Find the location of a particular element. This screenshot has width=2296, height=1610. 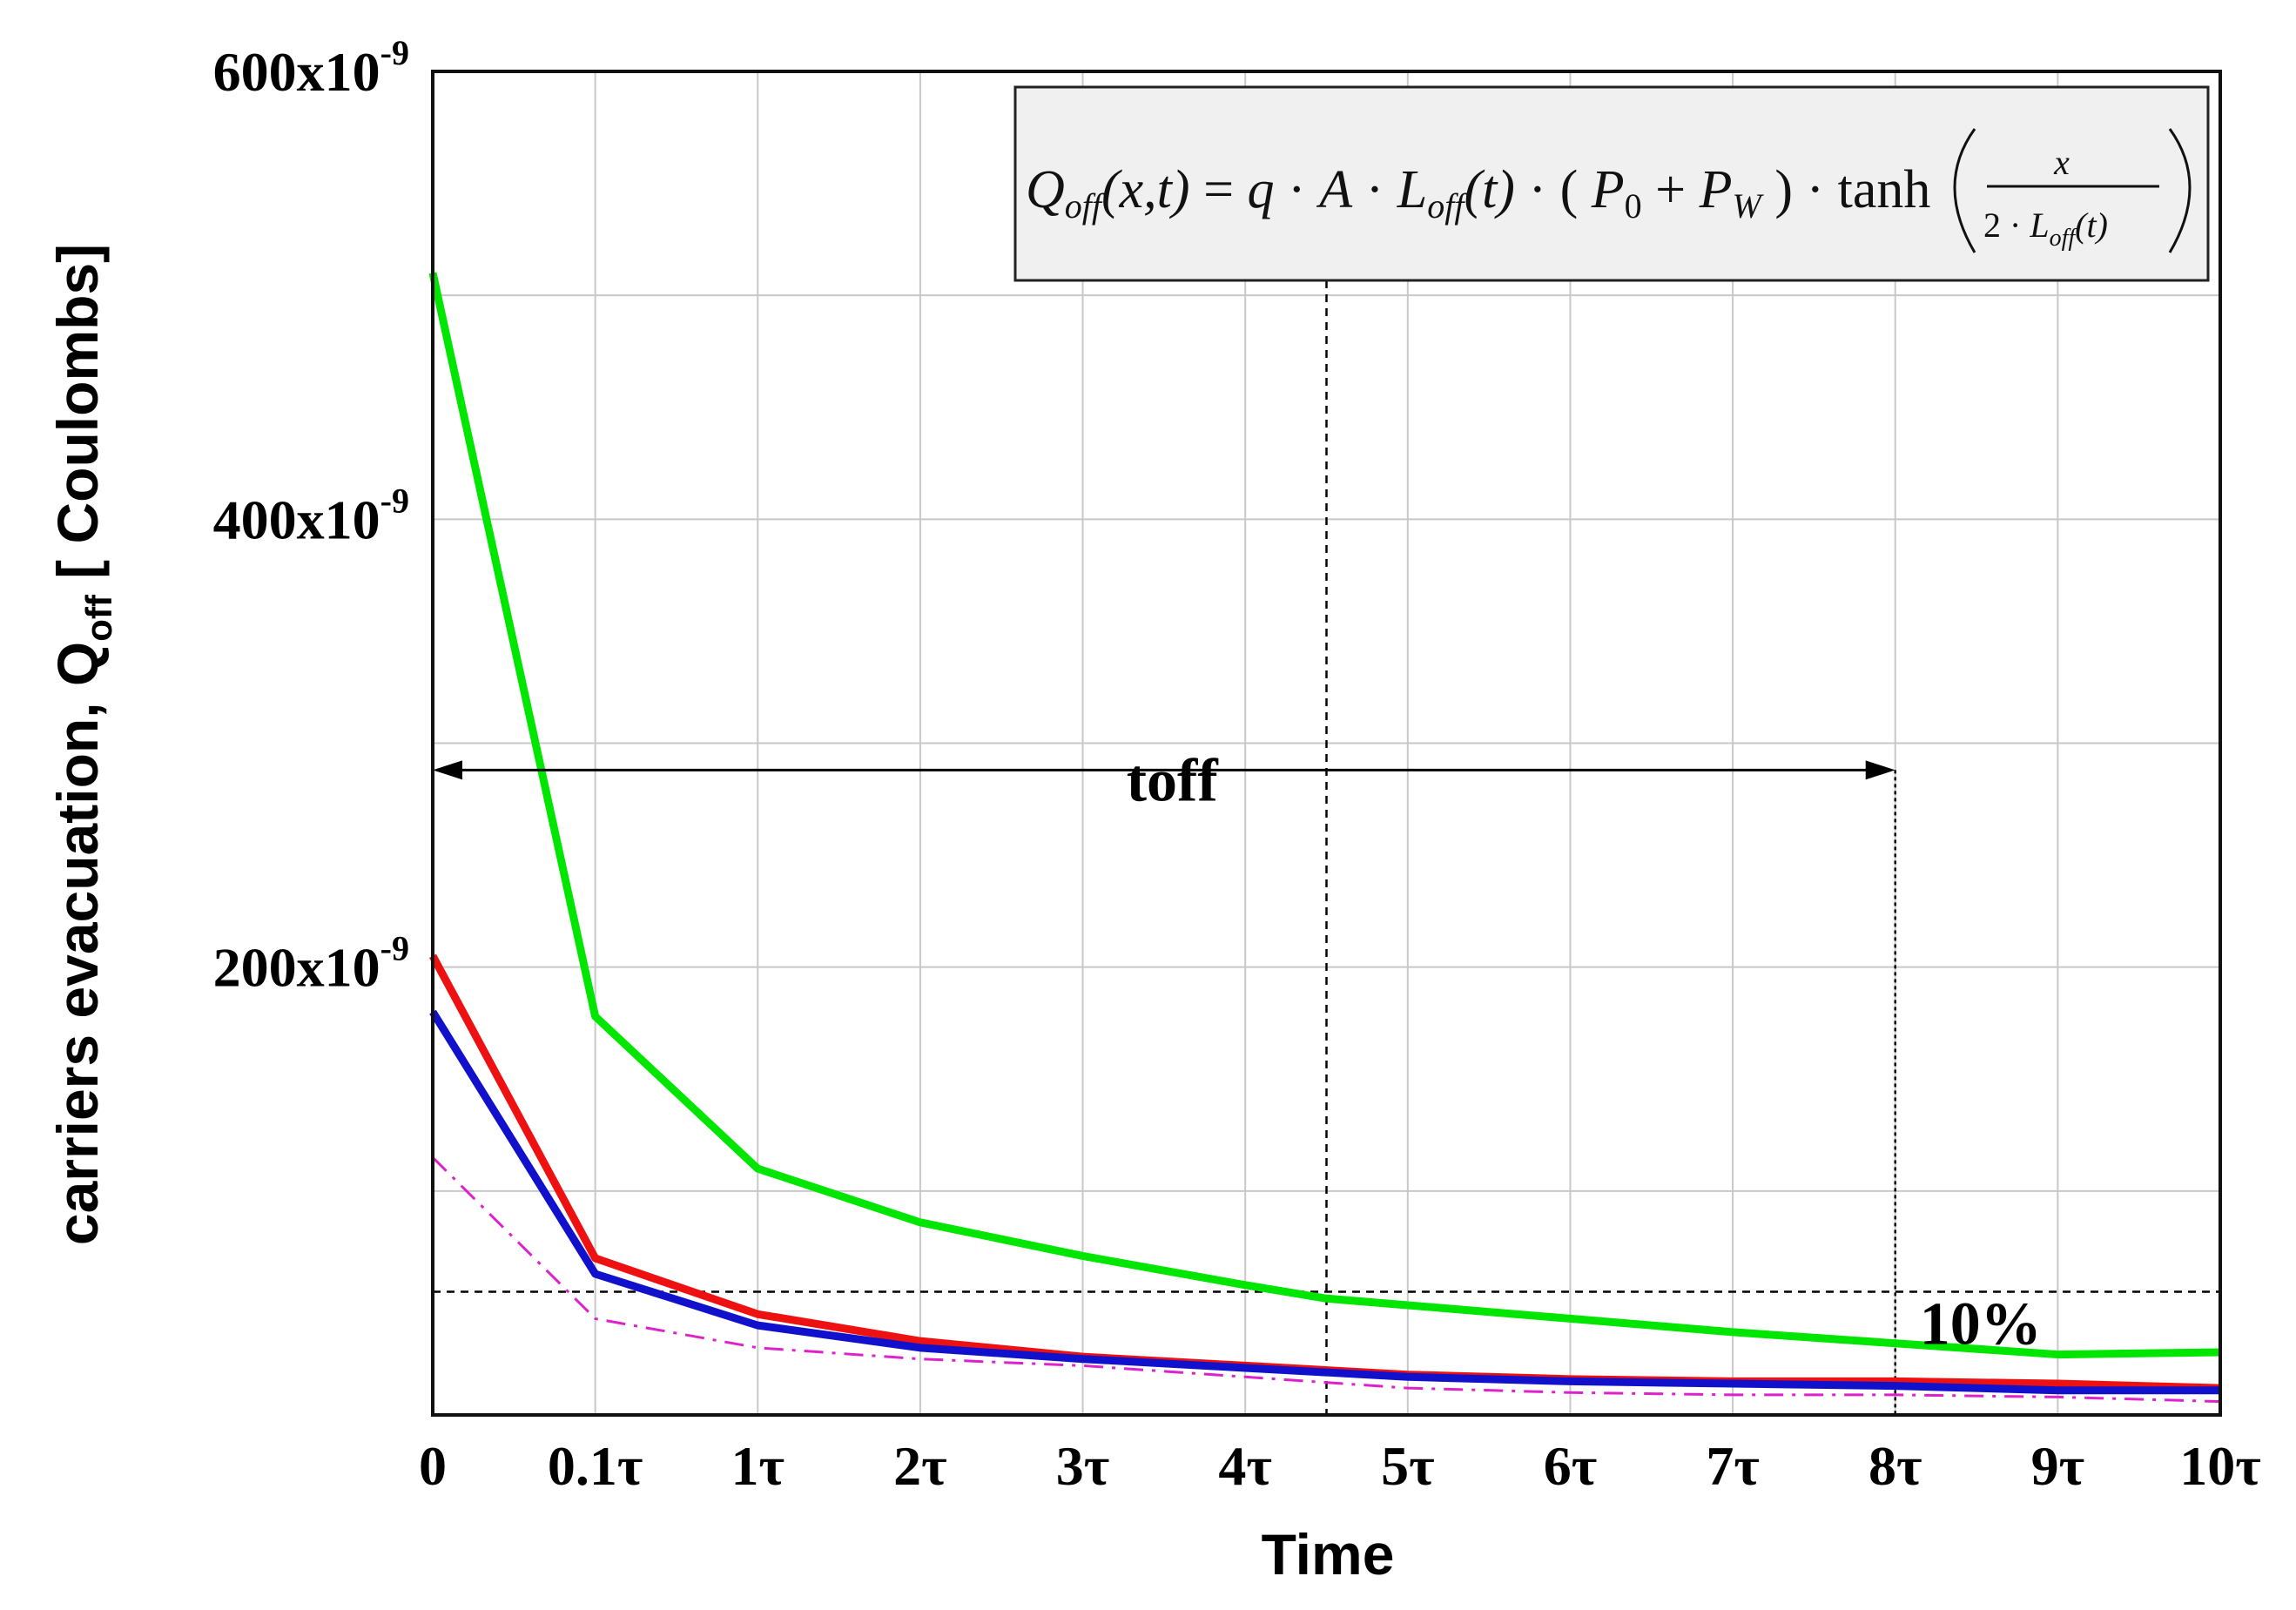

x-tick-label-1: 0.1τ is located at coordinates (596, 1466).